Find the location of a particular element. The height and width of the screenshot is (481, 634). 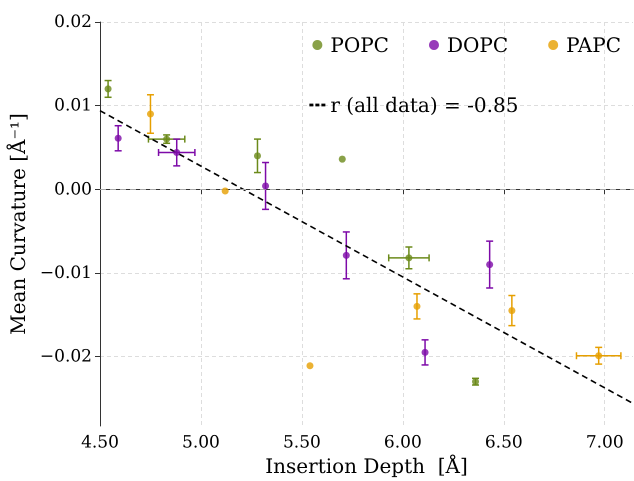

x-tick-label: 4.50 is located at coordinates (100, 442).